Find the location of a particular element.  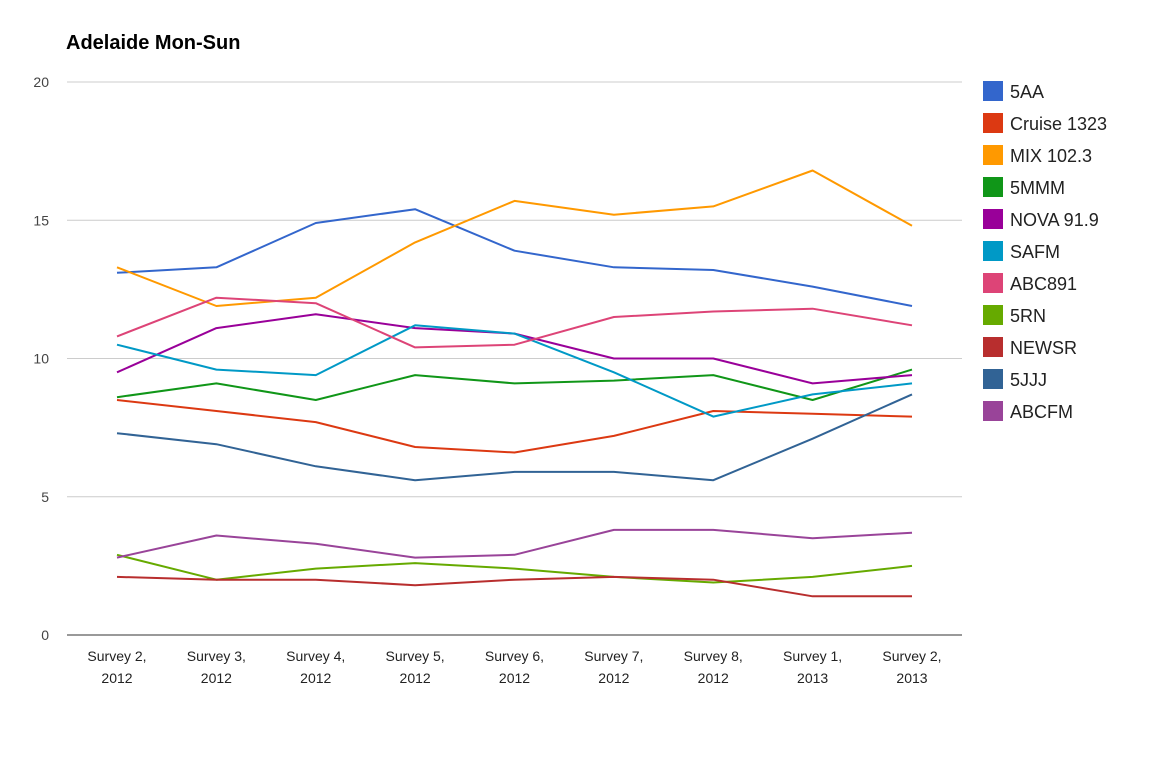

x-tick-label: Survey 7, 2012 is located at coordinates (613, 667).